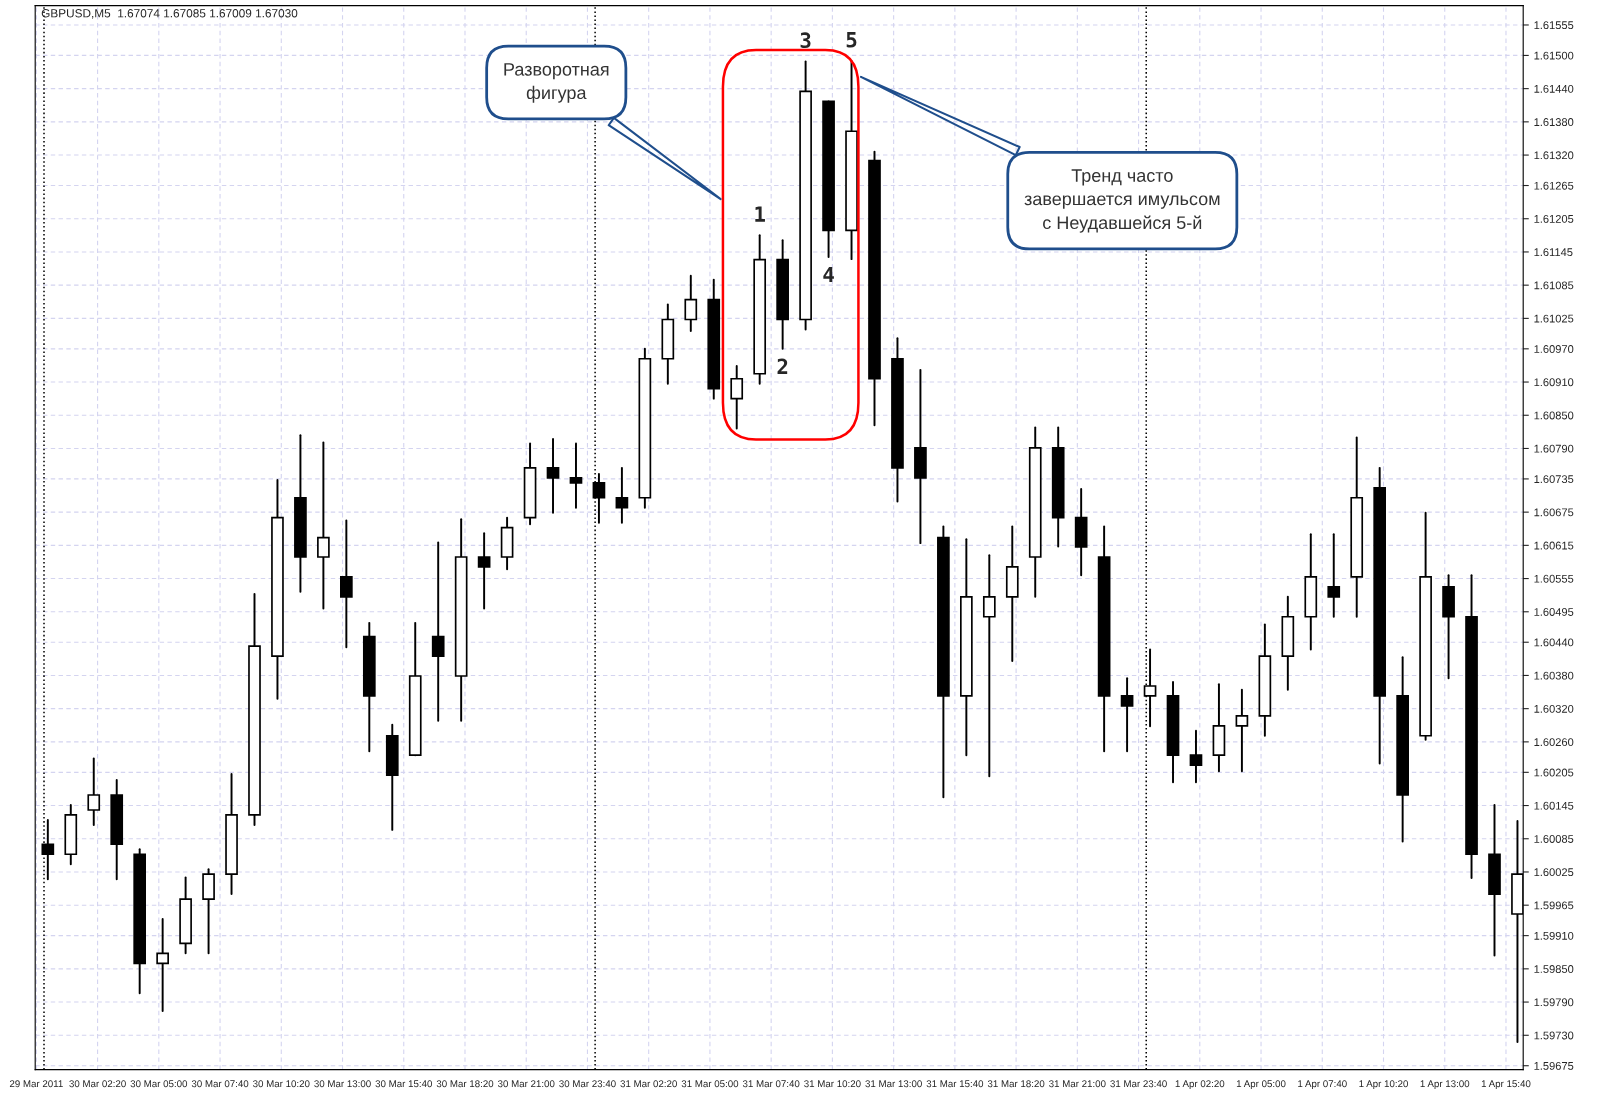 The width and height of the screenshot is (1600, 1120). Describe the element at coordinates (1554, 382) in the screenshot. I see `y-tick-label: 1.60910` at that location.